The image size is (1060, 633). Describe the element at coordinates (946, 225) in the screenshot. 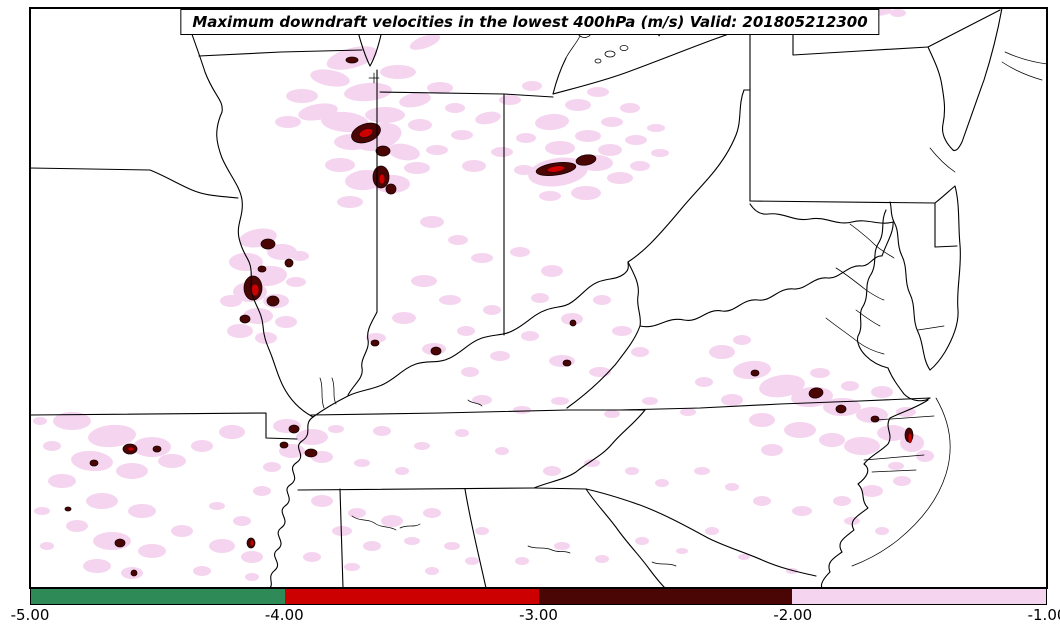

I see `border-md-de` at that location.